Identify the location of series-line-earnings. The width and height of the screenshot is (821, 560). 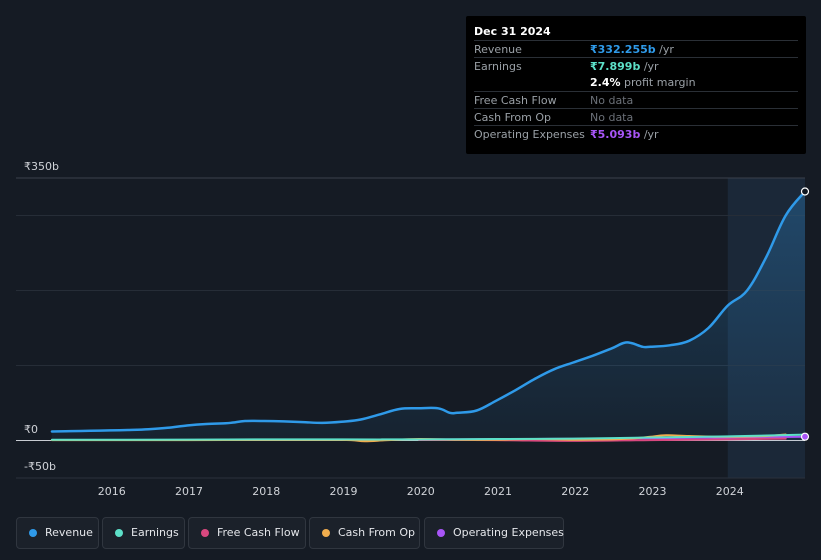
(428, 437).